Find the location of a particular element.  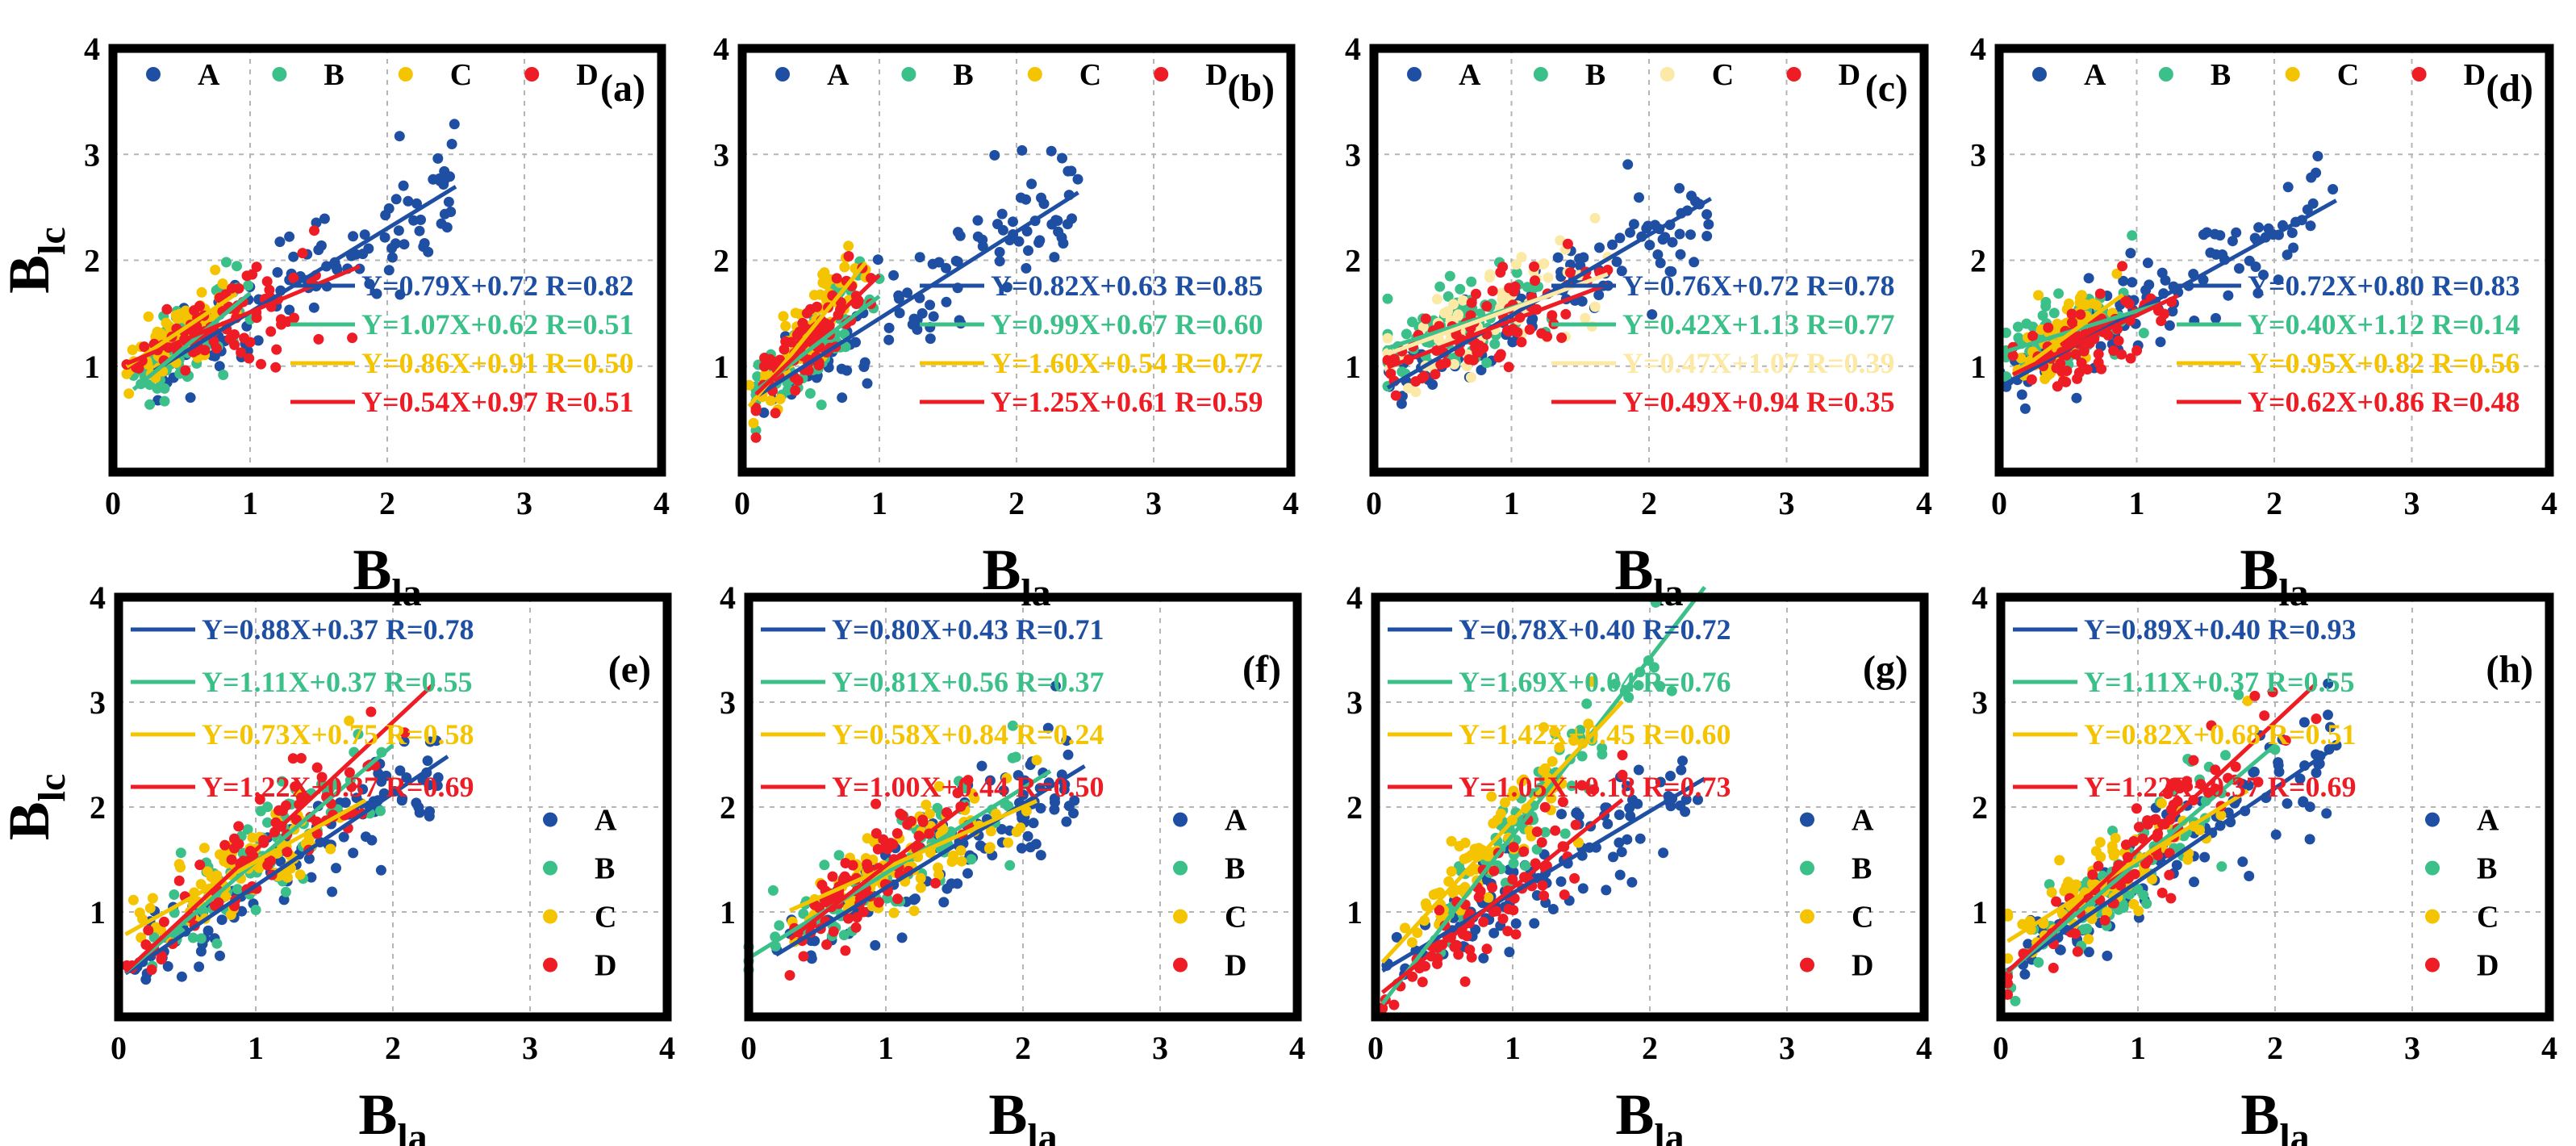

x-tick-label: 2 is located at coordinates (1016, 503).